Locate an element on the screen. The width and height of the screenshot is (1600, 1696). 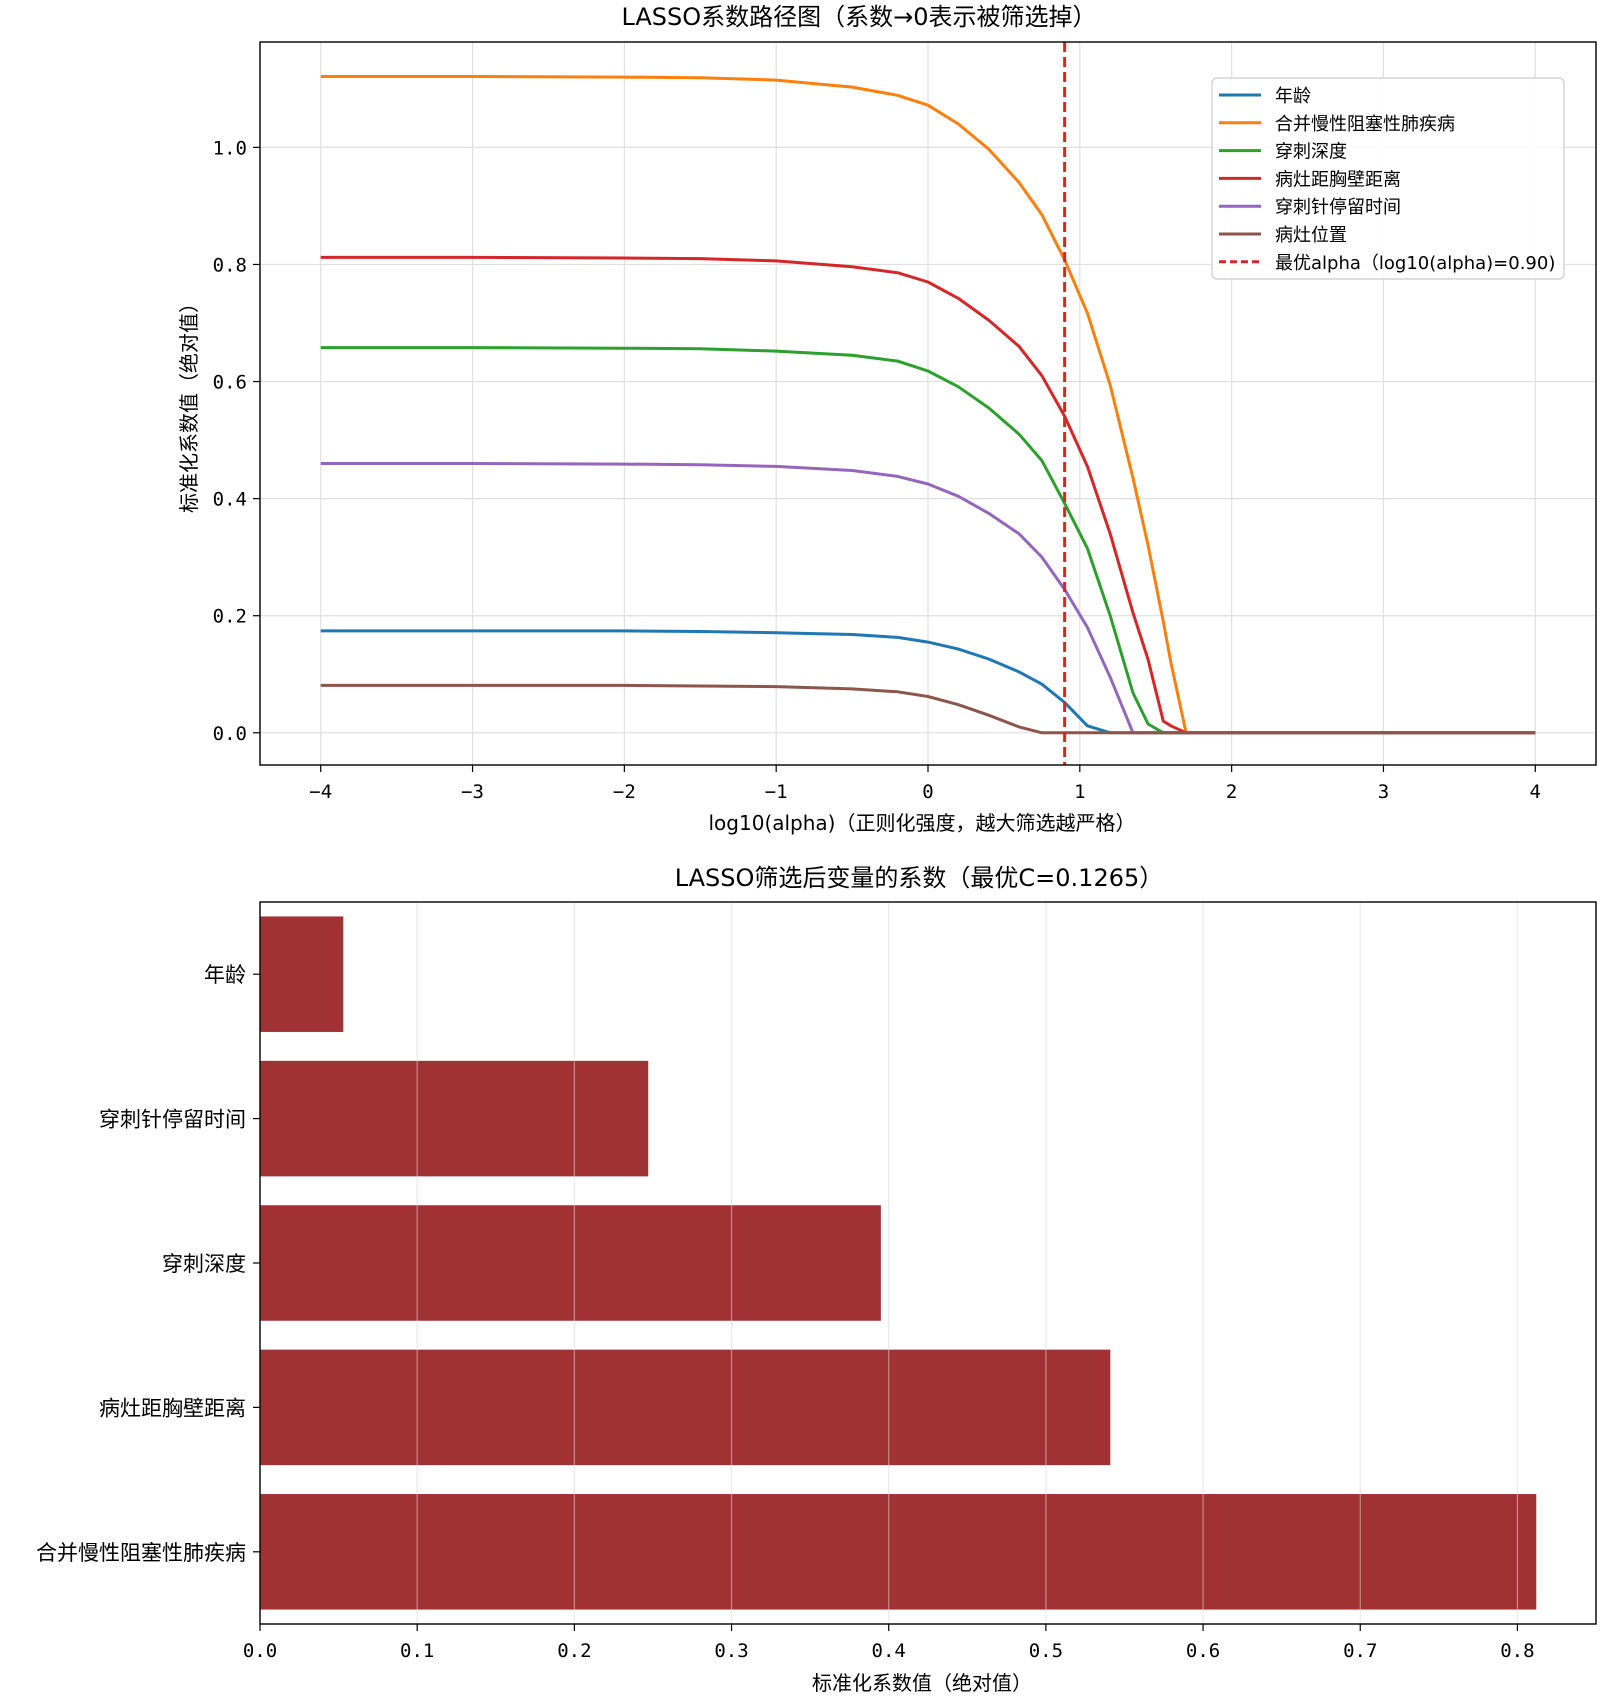
chart1-legend-label: 穿刺针停留时间 is located at coordinates (1338, 207).